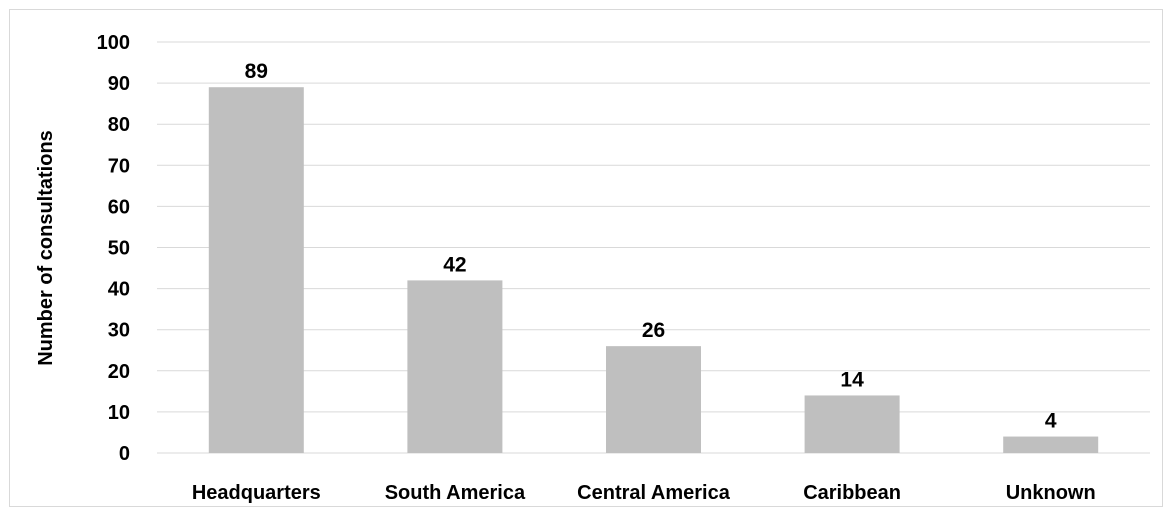  What do you see at coordinates (256, 493) in the screenshot?
I see `x-category-label: Headquarters` at bounding box center [256, 493].